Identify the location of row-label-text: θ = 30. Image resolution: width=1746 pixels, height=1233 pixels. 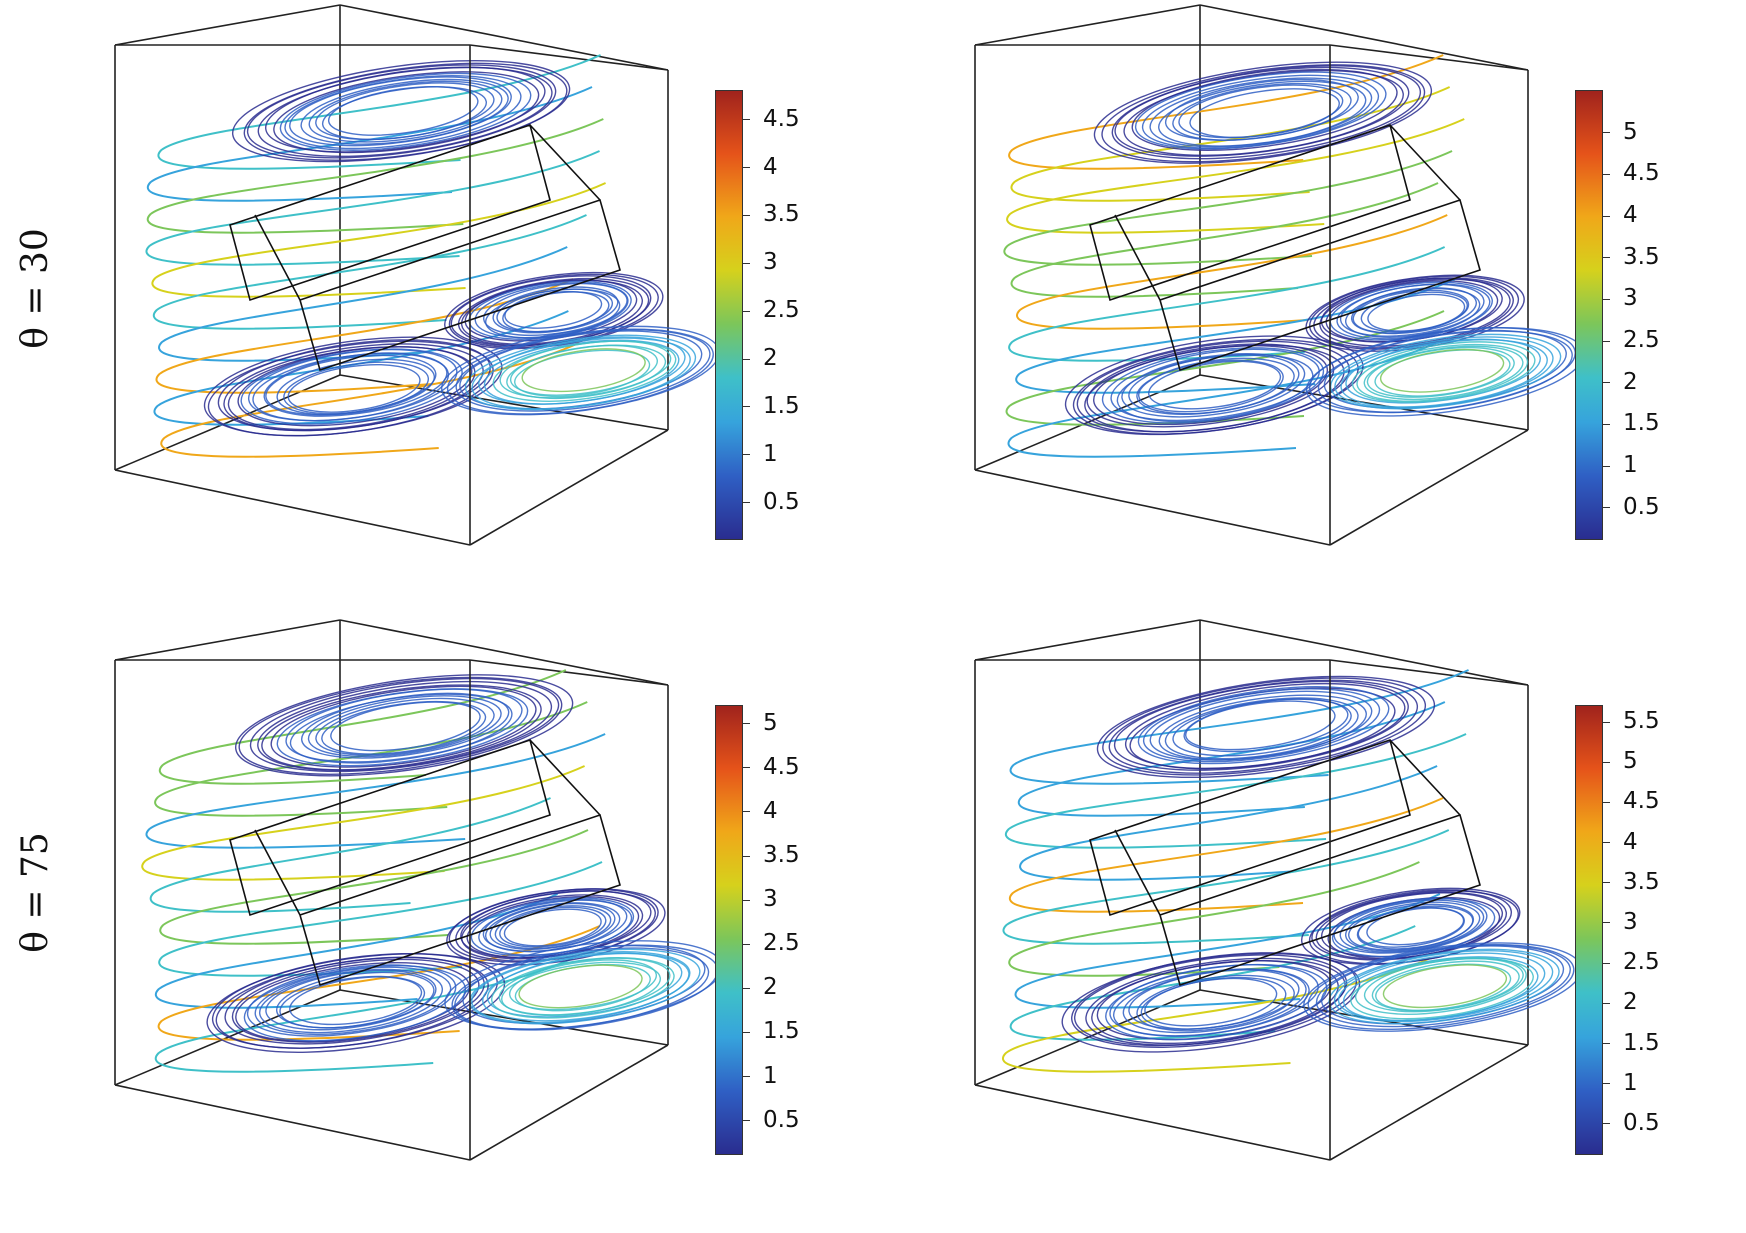
(35, 288).